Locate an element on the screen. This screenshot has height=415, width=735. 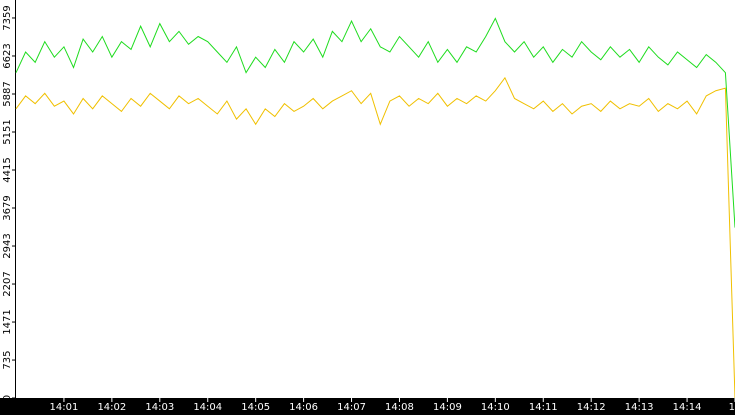
y-tick-label: 1471 is located at coordinates (7, 321).